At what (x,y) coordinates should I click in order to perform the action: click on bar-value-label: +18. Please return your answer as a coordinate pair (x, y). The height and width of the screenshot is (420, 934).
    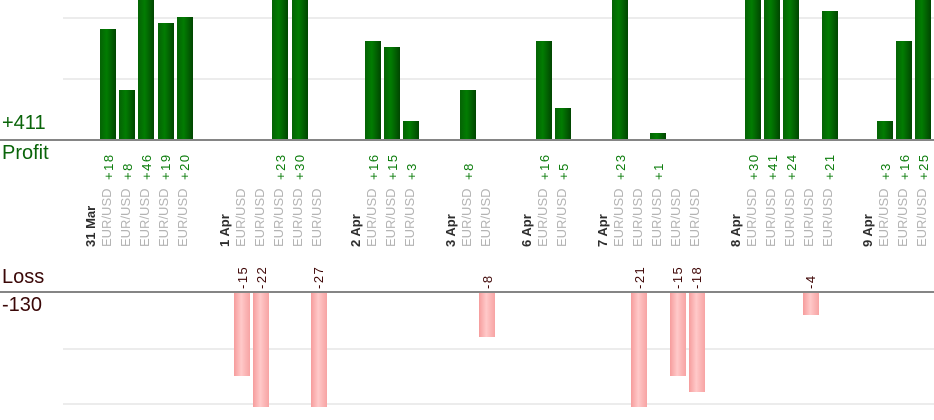
    Looking at the image, I should click on (108, 166).